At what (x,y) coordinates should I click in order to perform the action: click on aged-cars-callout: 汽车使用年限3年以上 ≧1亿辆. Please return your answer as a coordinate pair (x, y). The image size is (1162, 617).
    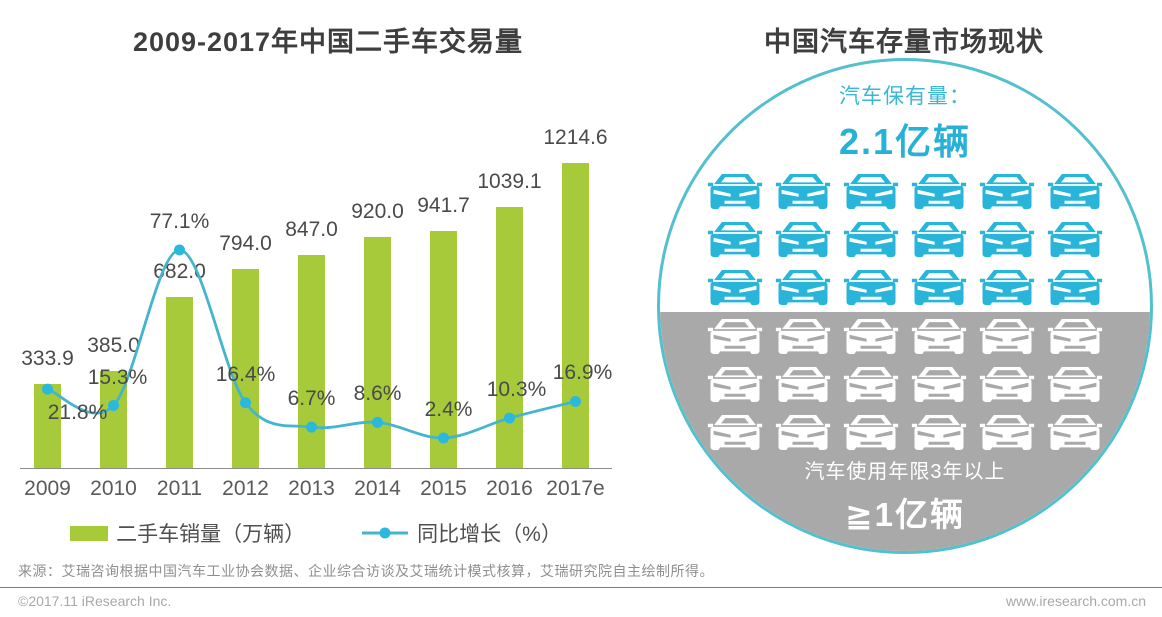
    Looking at the image, I should click on (905, 495).